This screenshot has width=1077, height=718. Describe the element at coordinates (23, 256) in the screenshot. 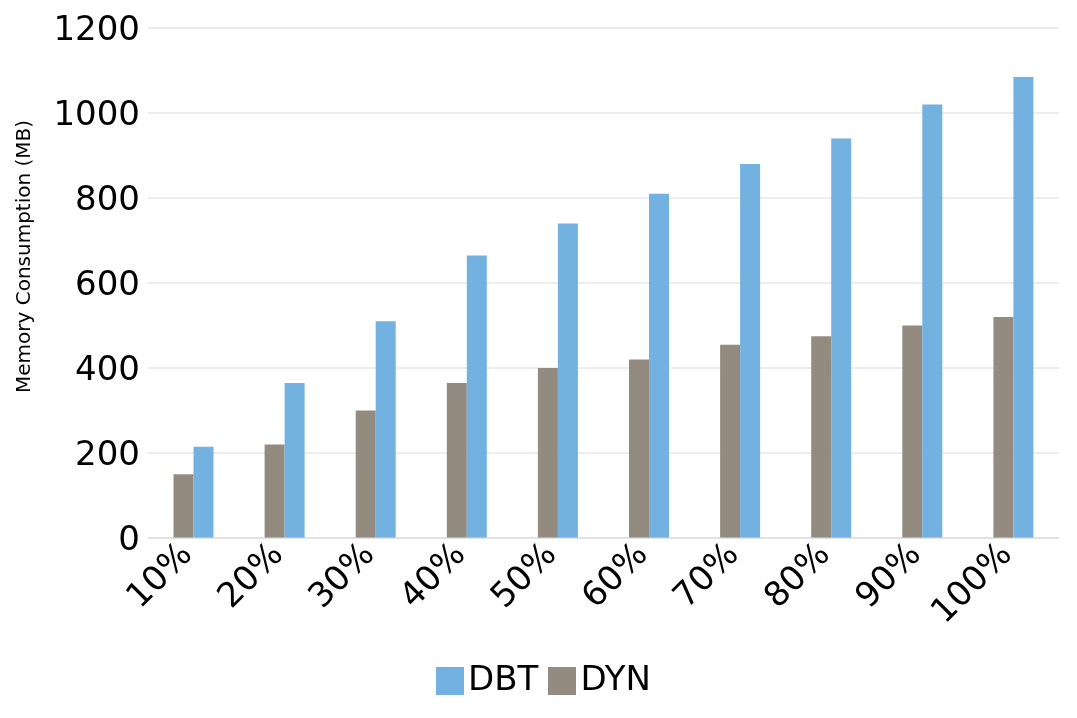

I see `y-axis-title: Memory Consumption (MB)` at that location.